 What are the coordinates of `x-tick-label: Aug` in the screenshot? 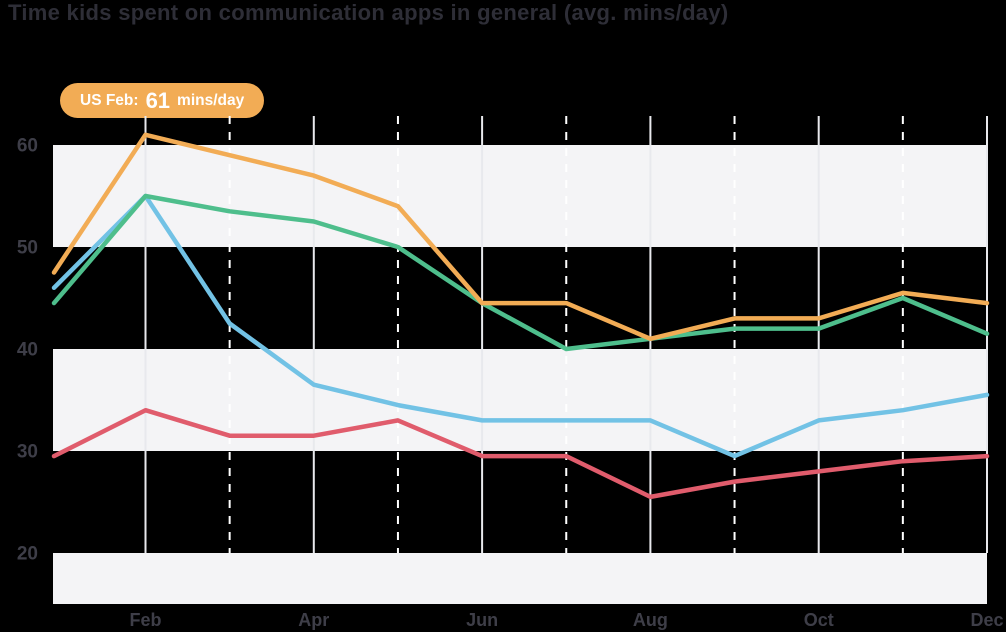 It's located at (650, 620).